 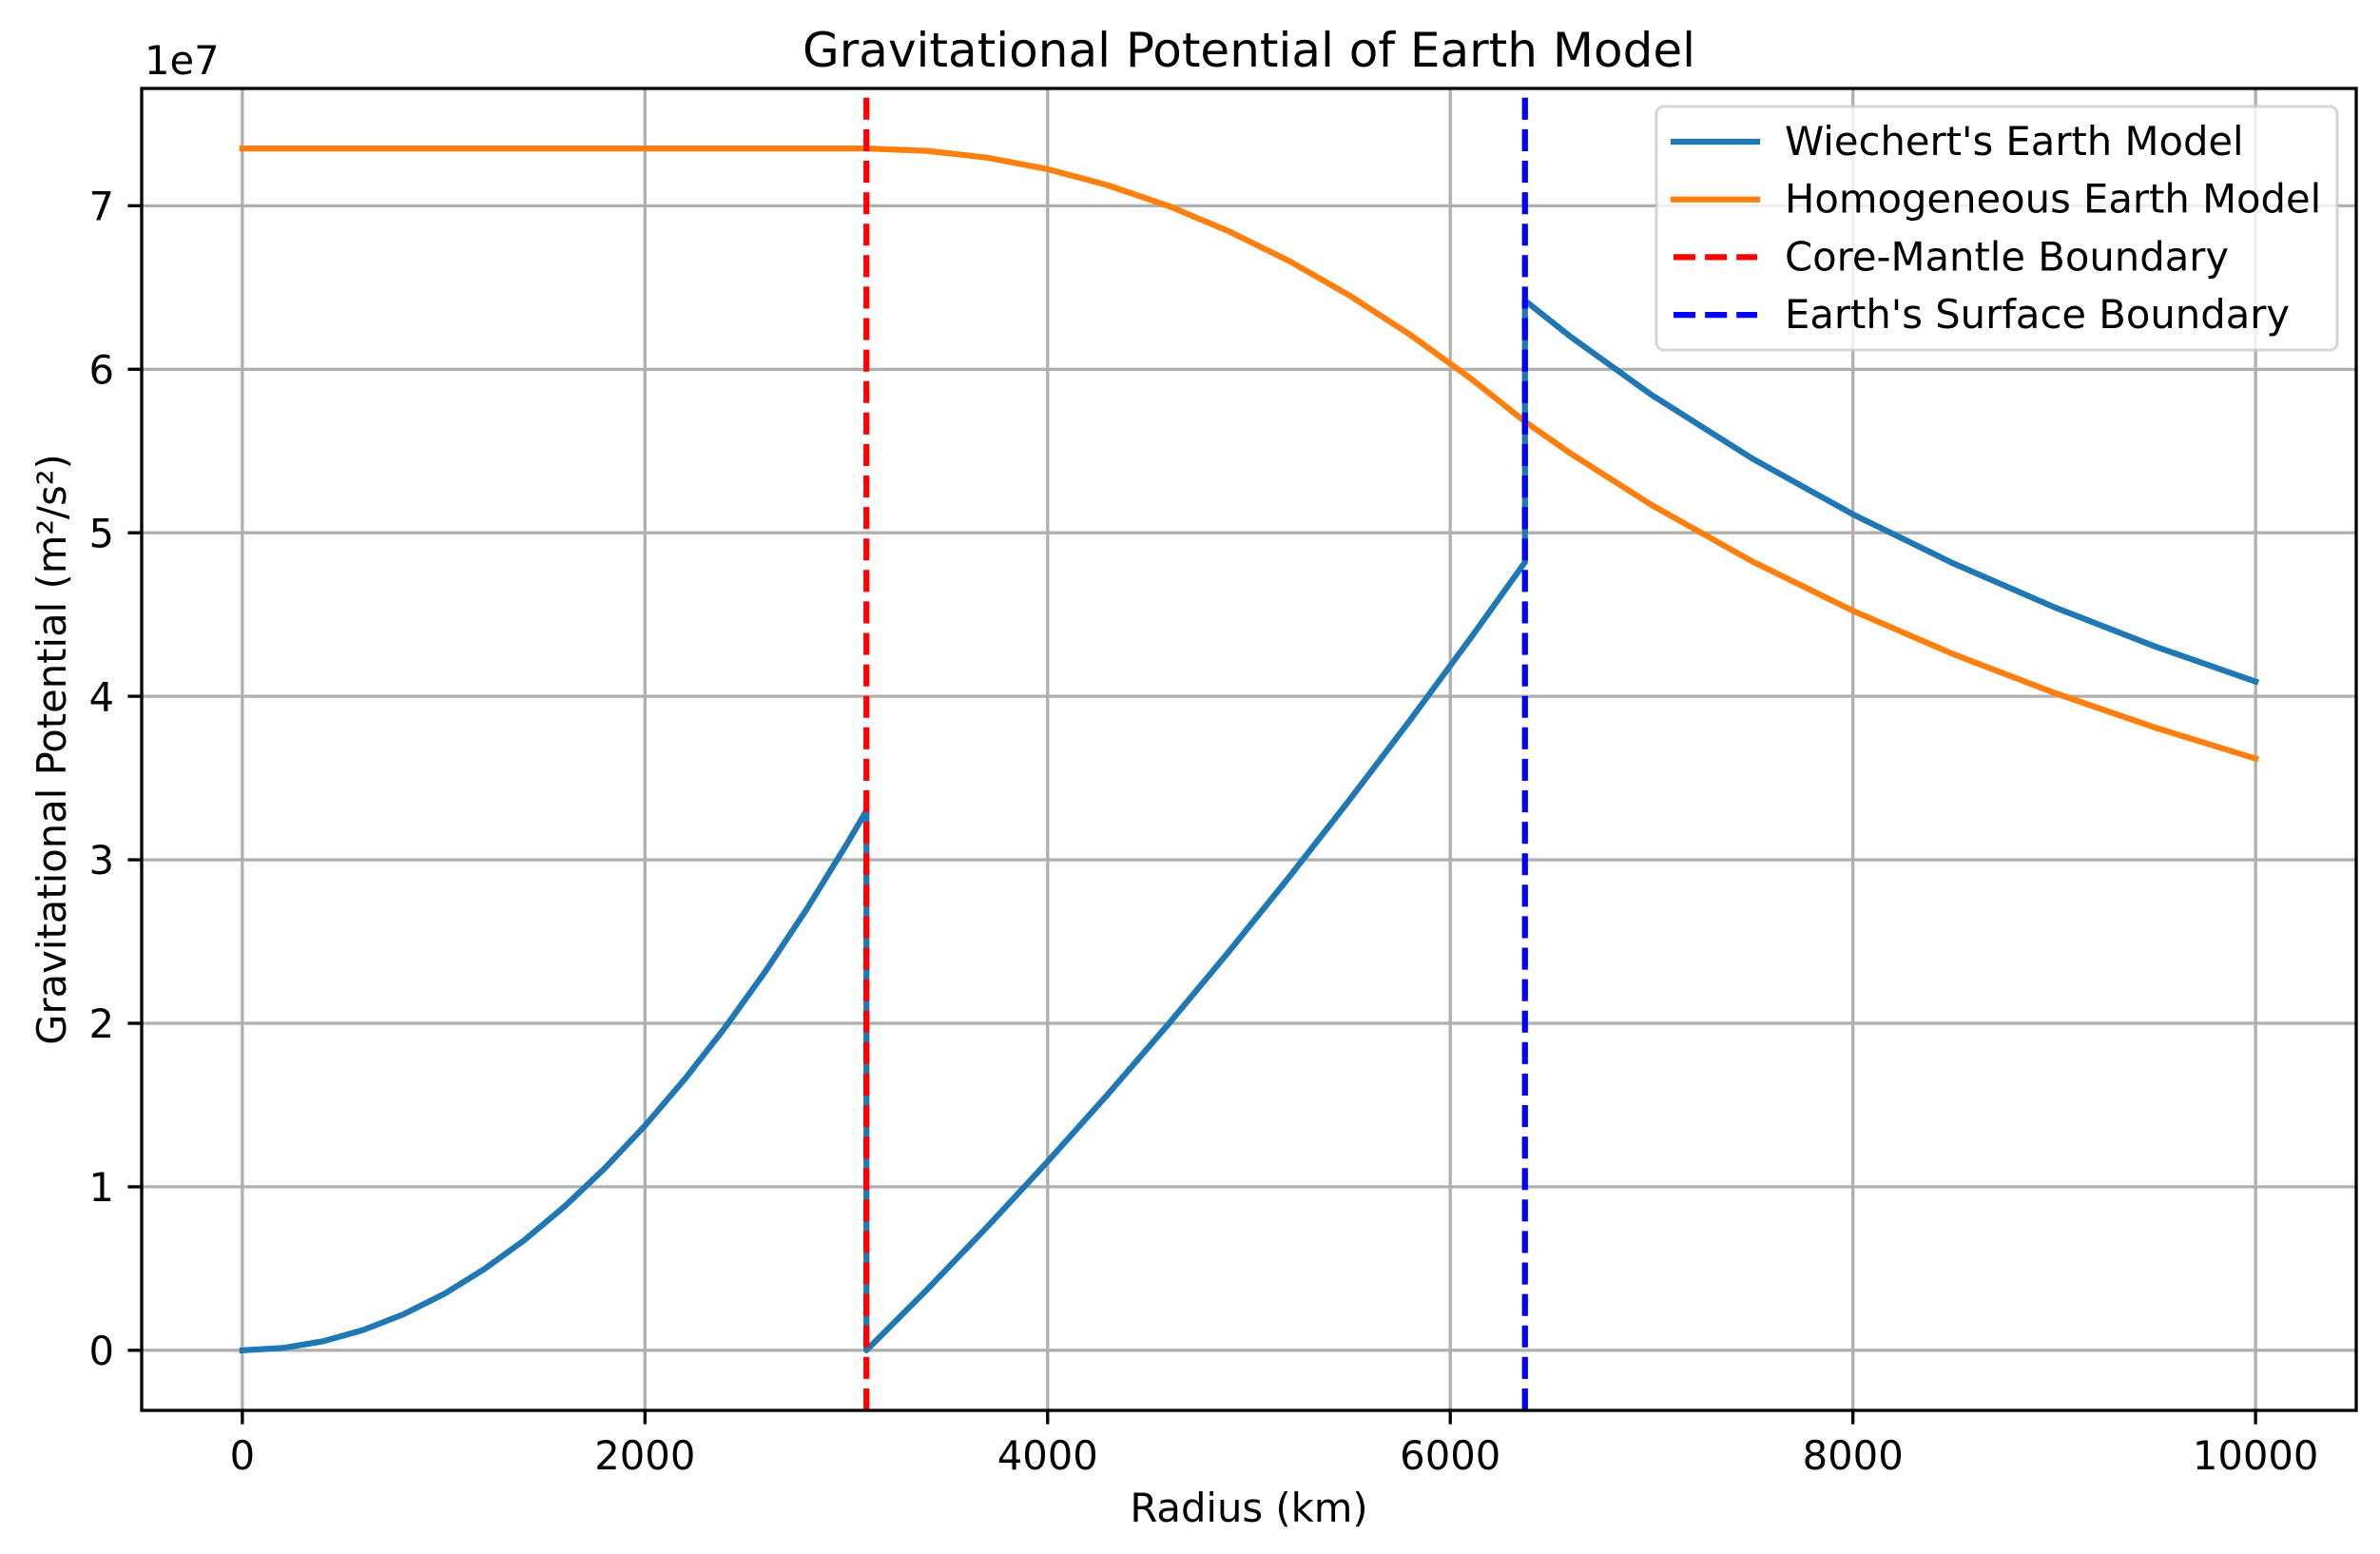 I want to click on y-axis-label: Gravitational Potential (m²/s²), so click(x=52, y=749).